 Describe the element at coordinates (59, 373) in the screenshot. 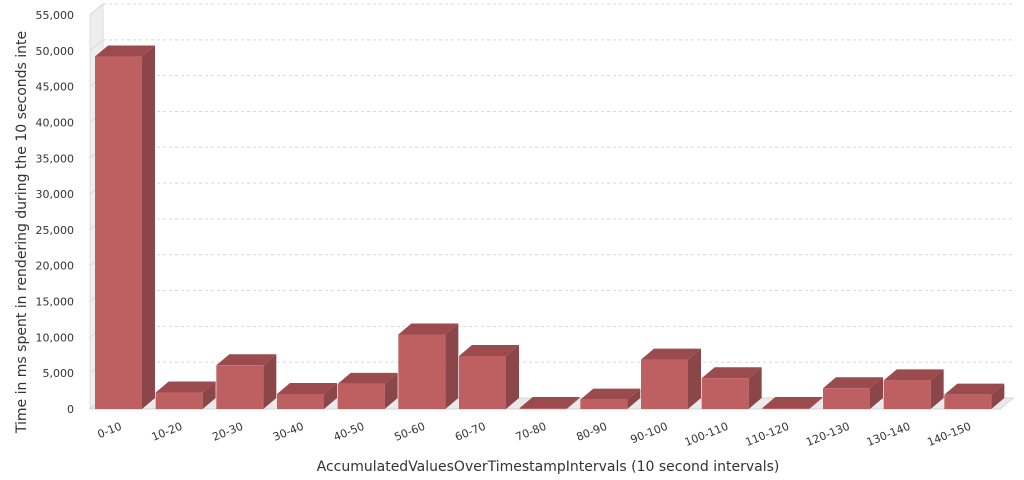

I see `y-tick-label: 5,000` at that location.